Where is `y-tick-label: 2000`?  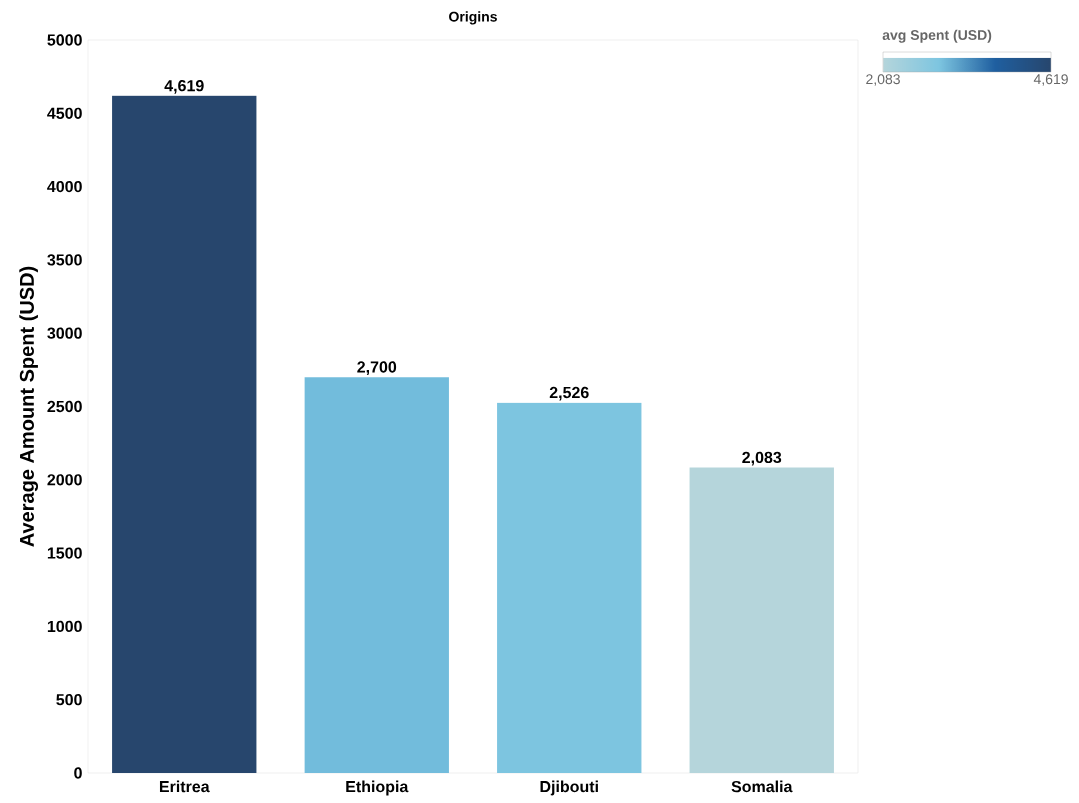 y-tick-label: 2000 is located at coordinates (64, 480).